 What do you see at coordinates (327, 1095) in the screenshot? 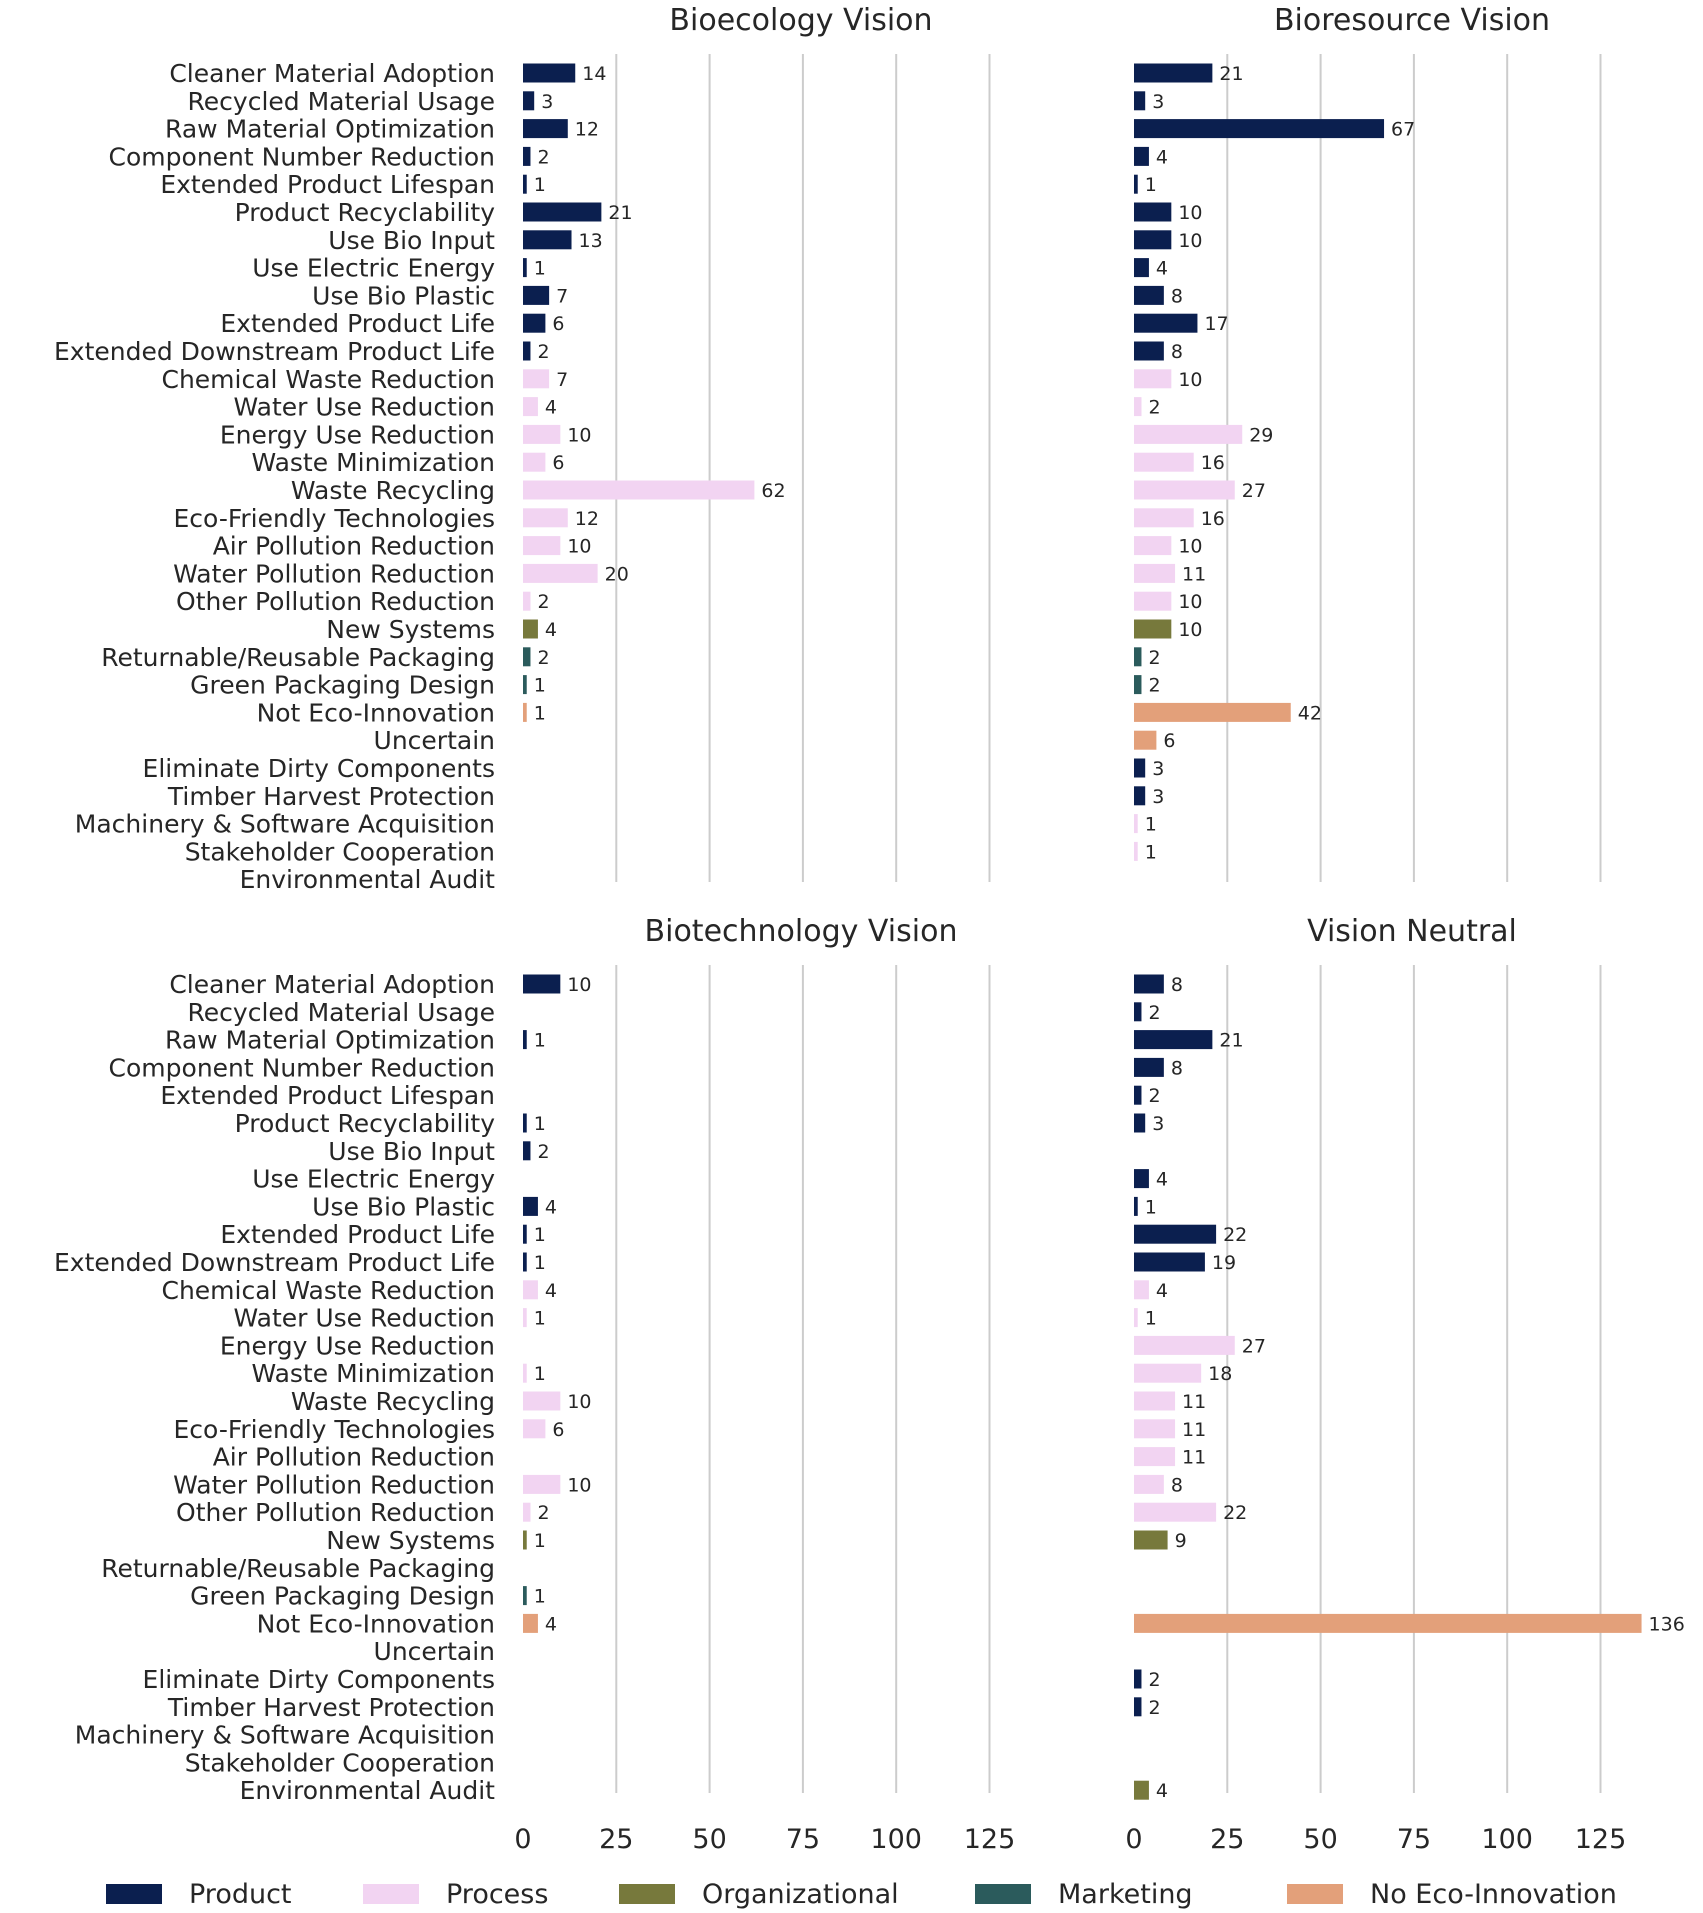
I see `y-tick-label: Extended Product Lifespan` at bounding box center [327, 1095].